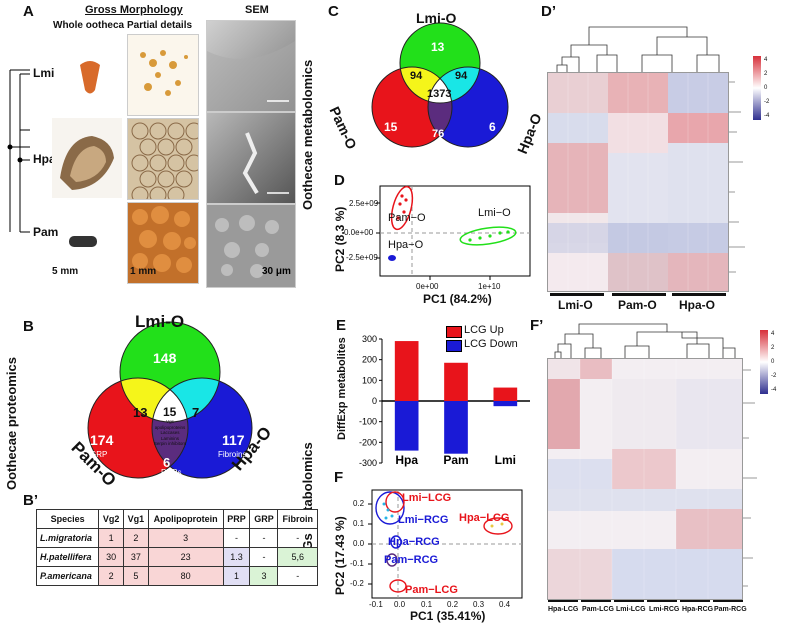 The height and width of the screenshot is (623, 800). I want to click on pca-cgs-xtick: 0.4, so click(505, 604).